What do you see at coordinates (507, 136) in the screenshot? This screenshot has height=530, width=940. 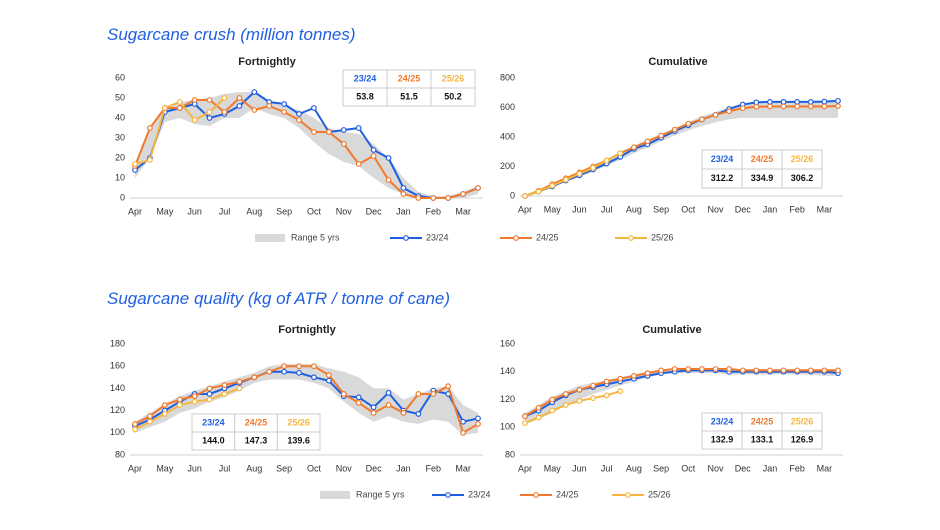 I see `y-tick-label: 400` at bounding box center [507, 136].